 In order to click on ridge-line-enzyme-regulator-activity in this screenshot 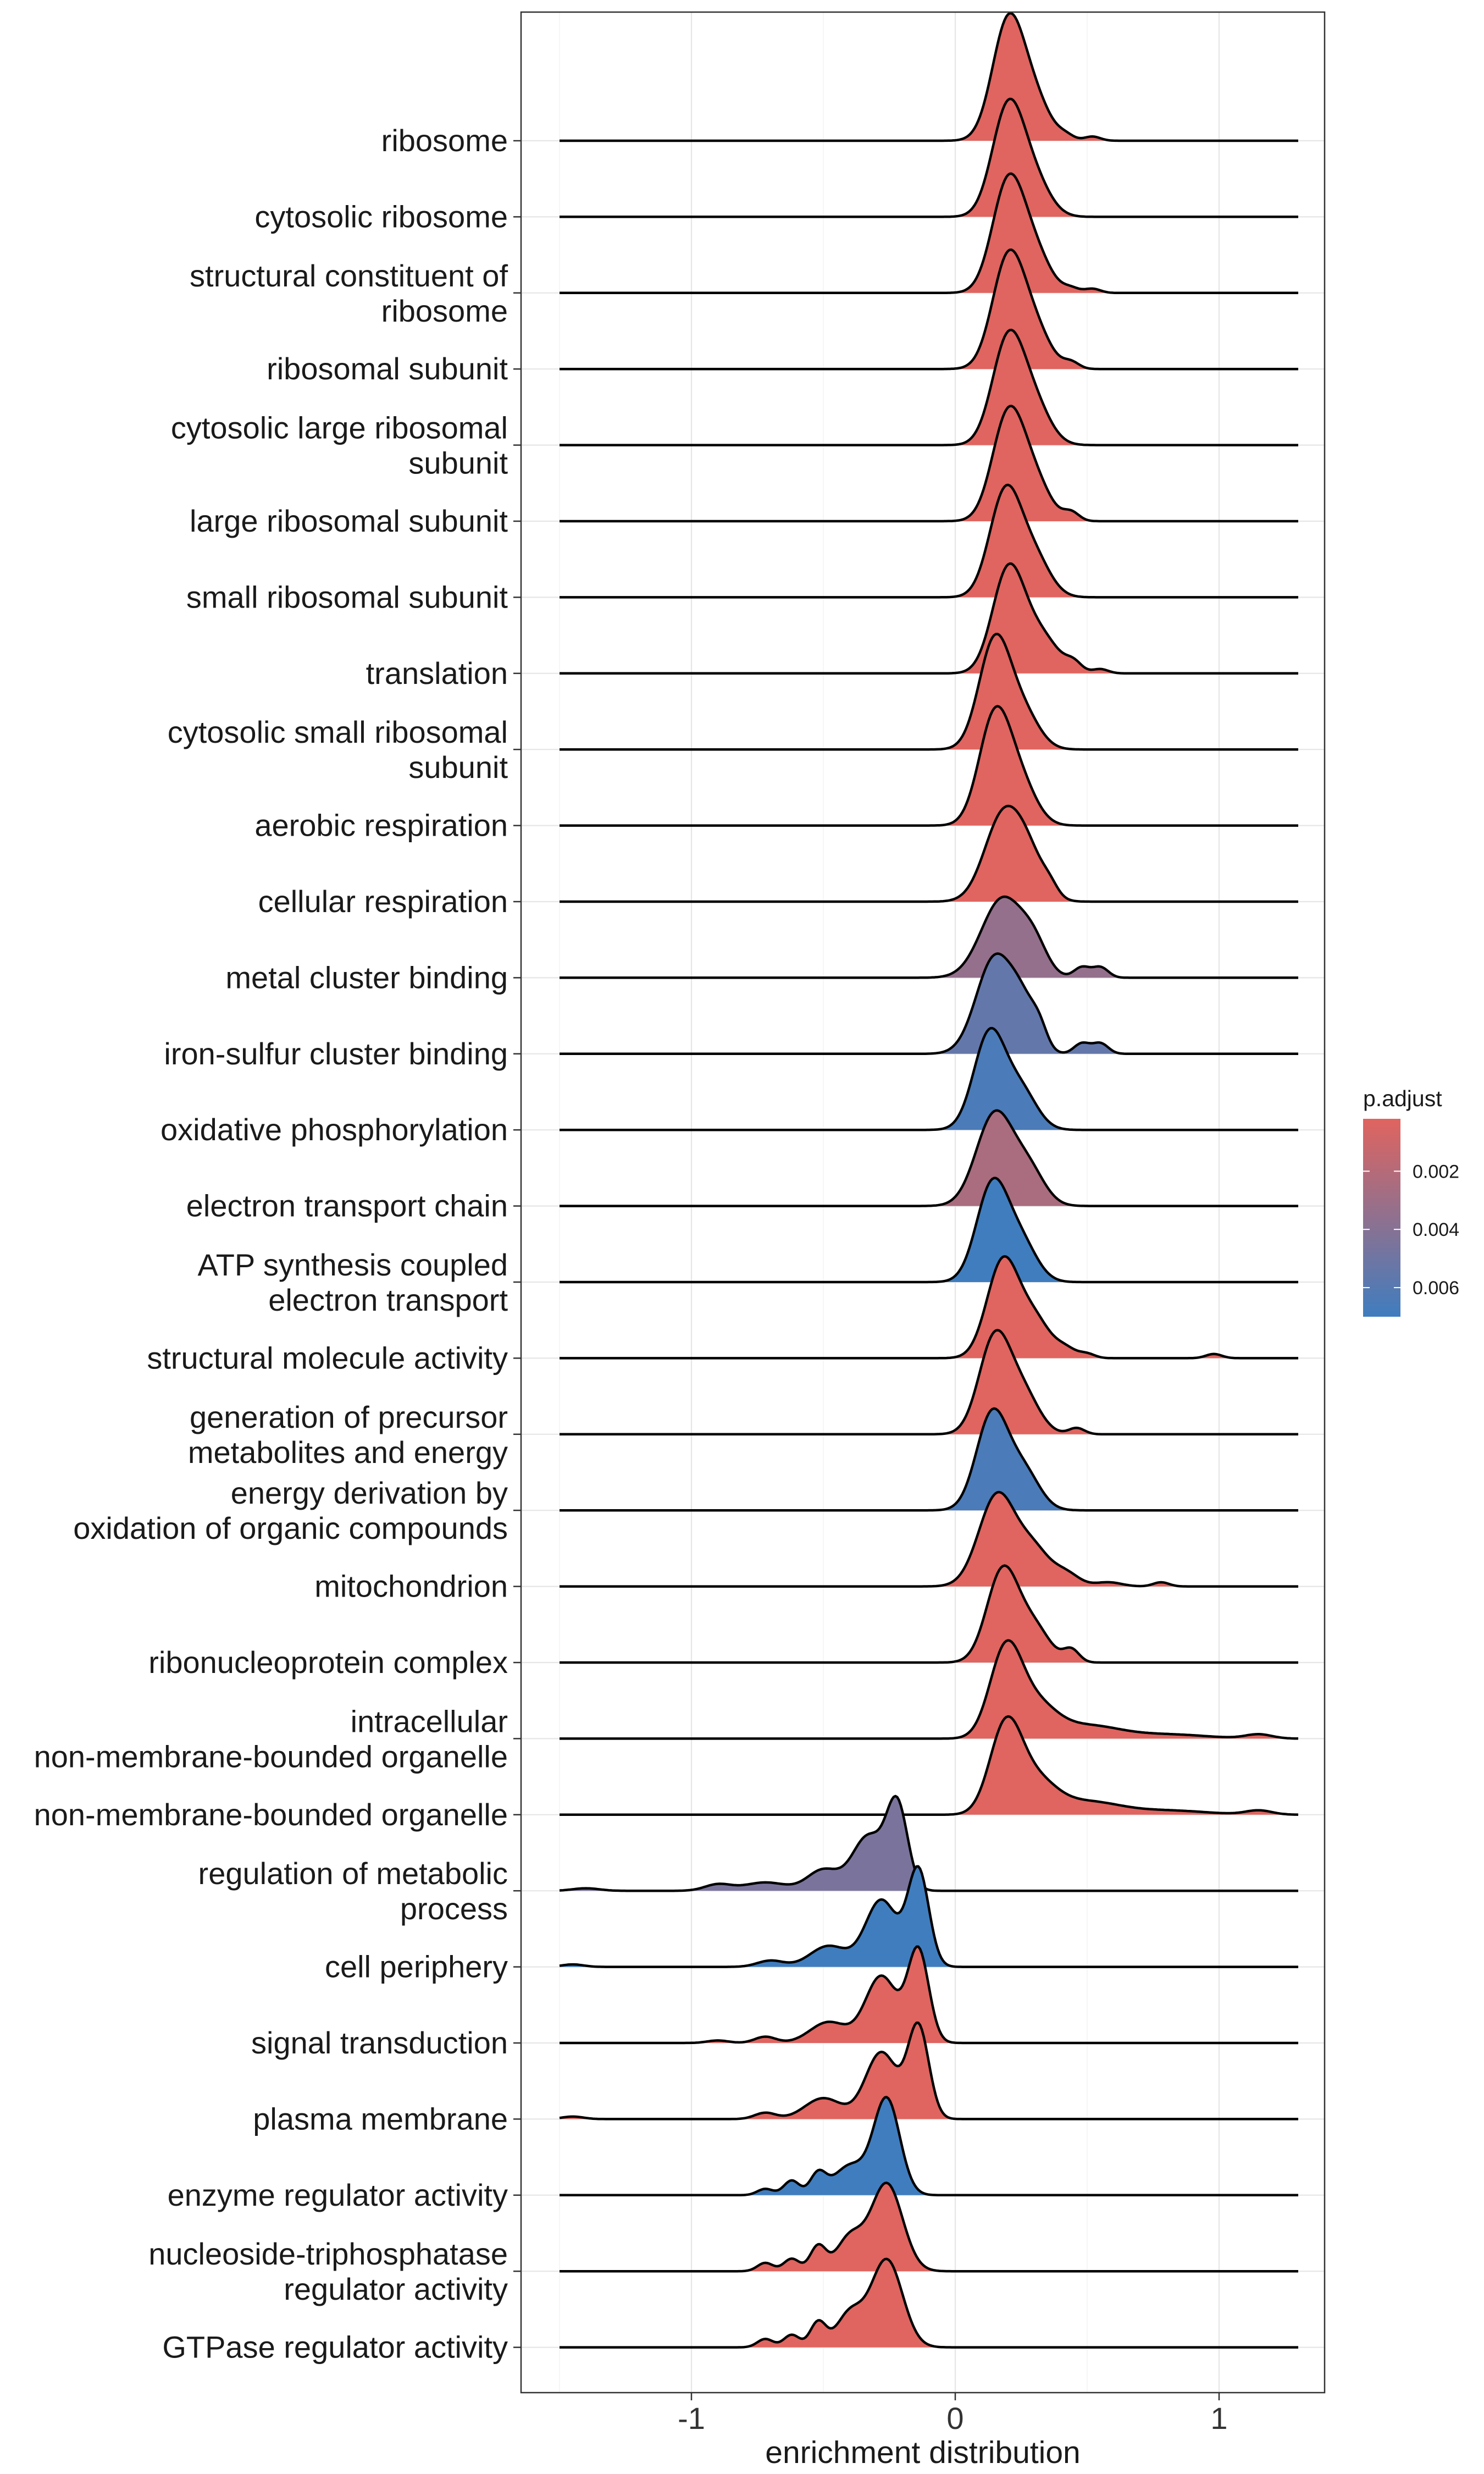, I will do `click(929, 2146)`.